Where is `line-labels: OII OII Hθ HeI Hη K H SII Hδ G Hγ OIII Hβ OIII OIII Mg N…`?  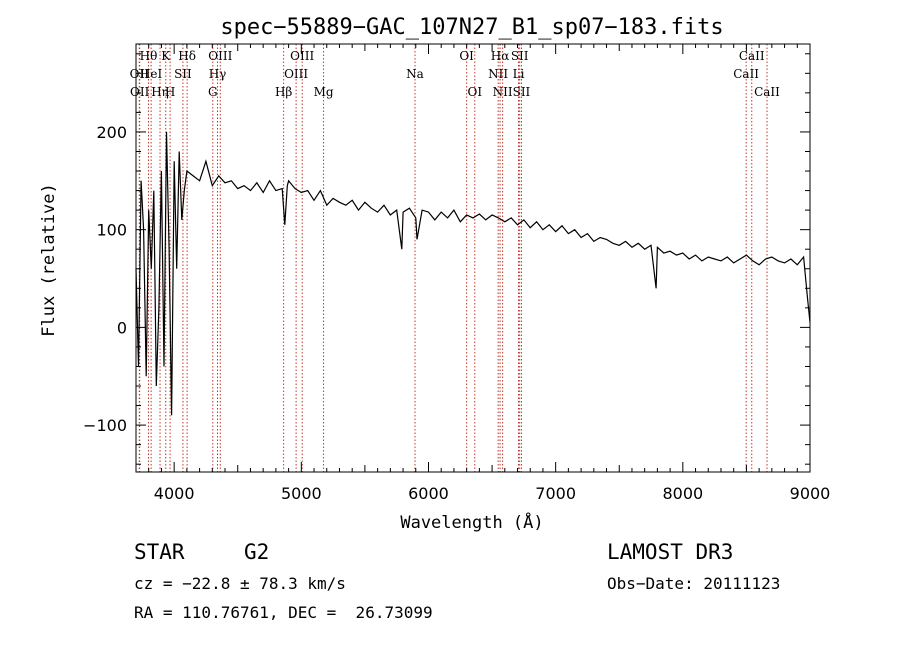
line-labels: OII OII Hθ HeI Hη K H SII Hδ G Hγ OIII Hβ OIII OIII Mg N… is located at coordinates (455, 74).